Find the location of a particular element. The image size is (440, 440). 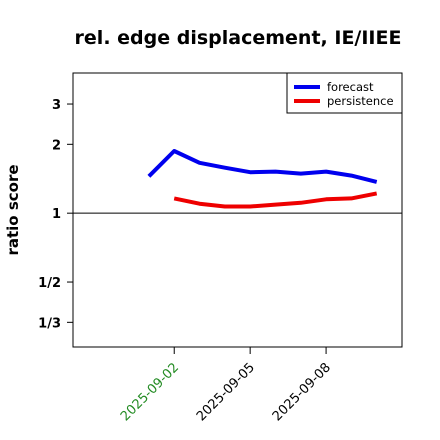

series-layer is located at coordinates (262, 179).